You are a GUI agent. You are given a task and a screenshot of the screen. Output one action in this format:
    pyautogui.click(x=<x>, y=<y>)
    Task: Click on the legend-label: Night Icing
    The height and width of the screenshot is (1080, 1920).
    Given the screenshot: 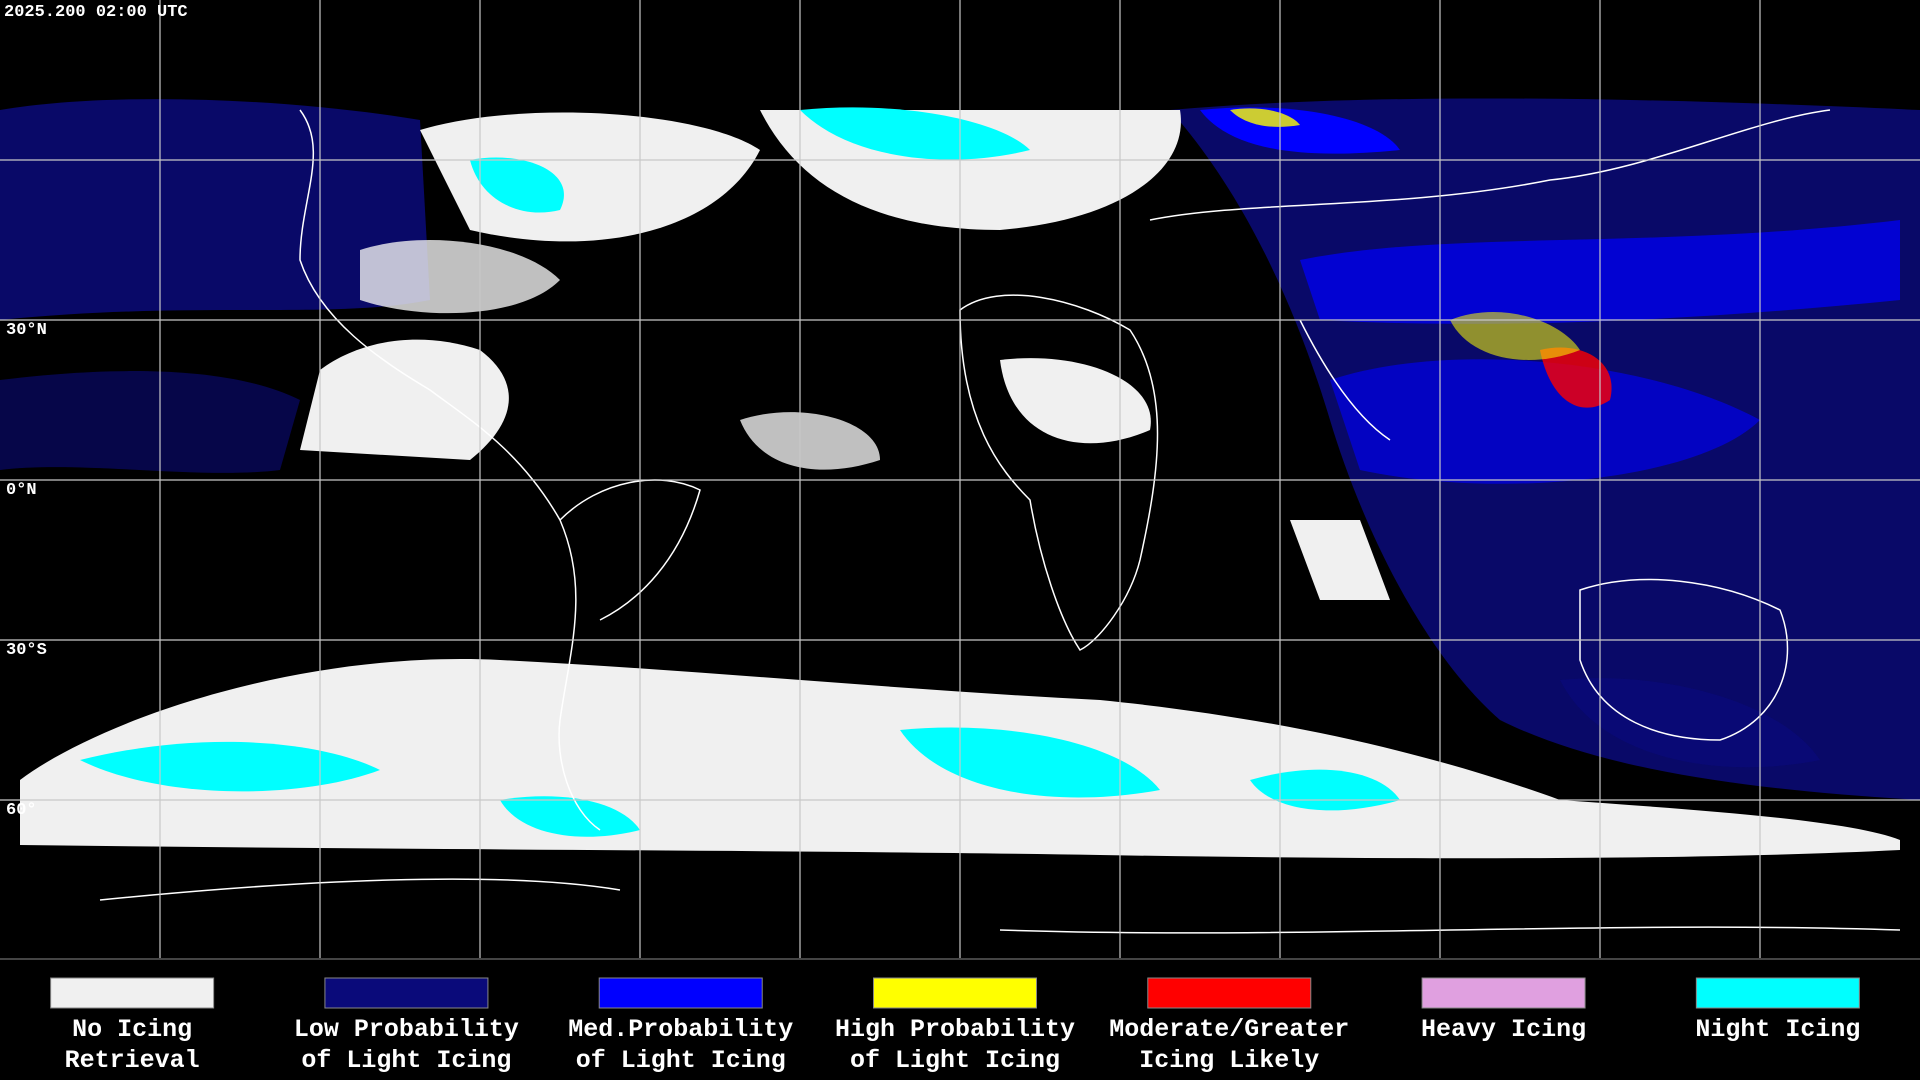 What is the action you would take?
    pyautogui.click(x=1777, y=1029)
    